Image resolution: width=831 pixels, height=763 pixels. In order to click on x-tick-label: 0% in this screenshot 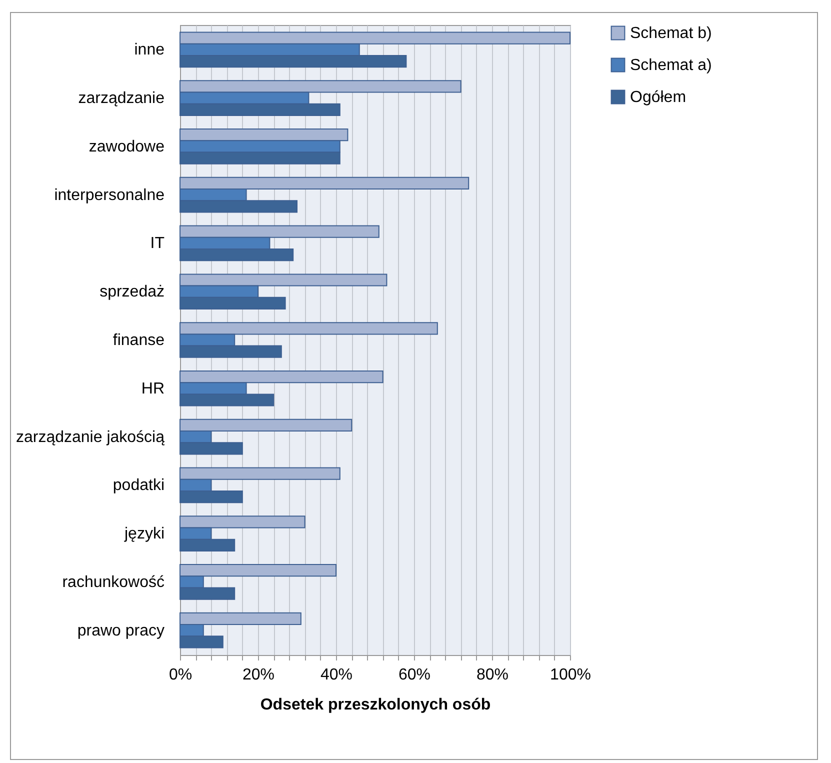, I will do `click(180, 675)`.